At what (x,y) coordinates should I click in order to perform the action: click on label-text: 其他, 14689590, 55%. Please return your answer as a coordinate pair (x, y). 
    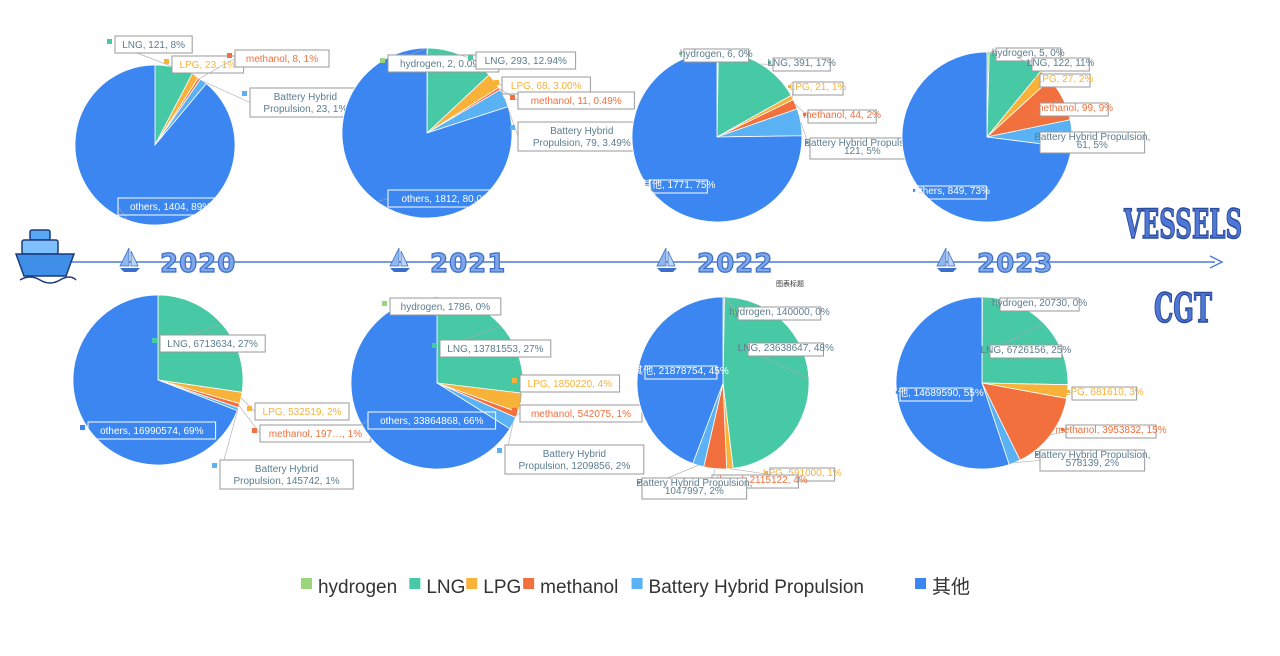
    Looking at the image, I should click on (936, 392).